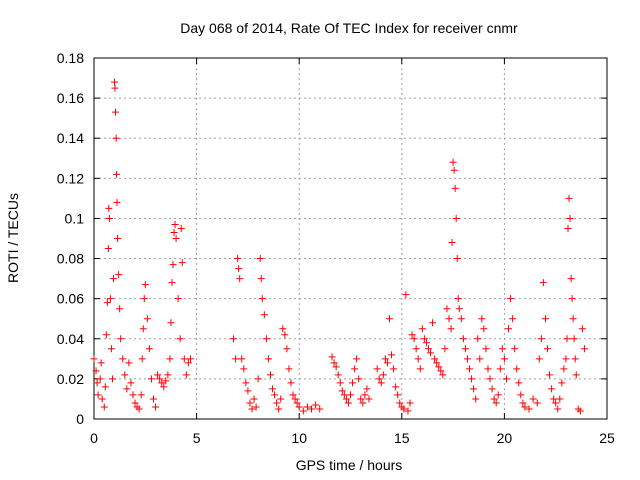 This screenshot has width=640, height=480. What do you see at coordinates (299, 438) in the screenshot?
I see `x-tick-label: 10` at bounding box center [299, 438].